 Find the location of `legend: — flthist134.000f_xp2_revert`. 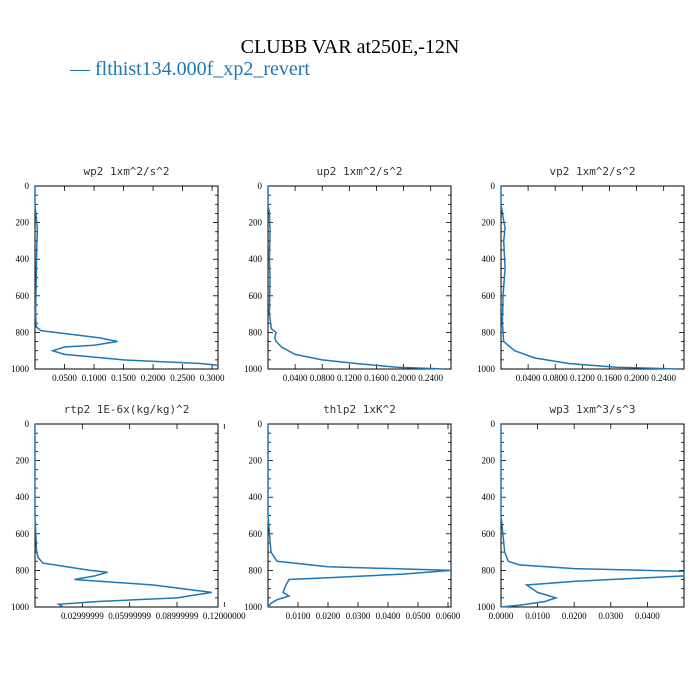

legend: — flthist134.000f_xp2_revert is located at coordinates (190, 69).